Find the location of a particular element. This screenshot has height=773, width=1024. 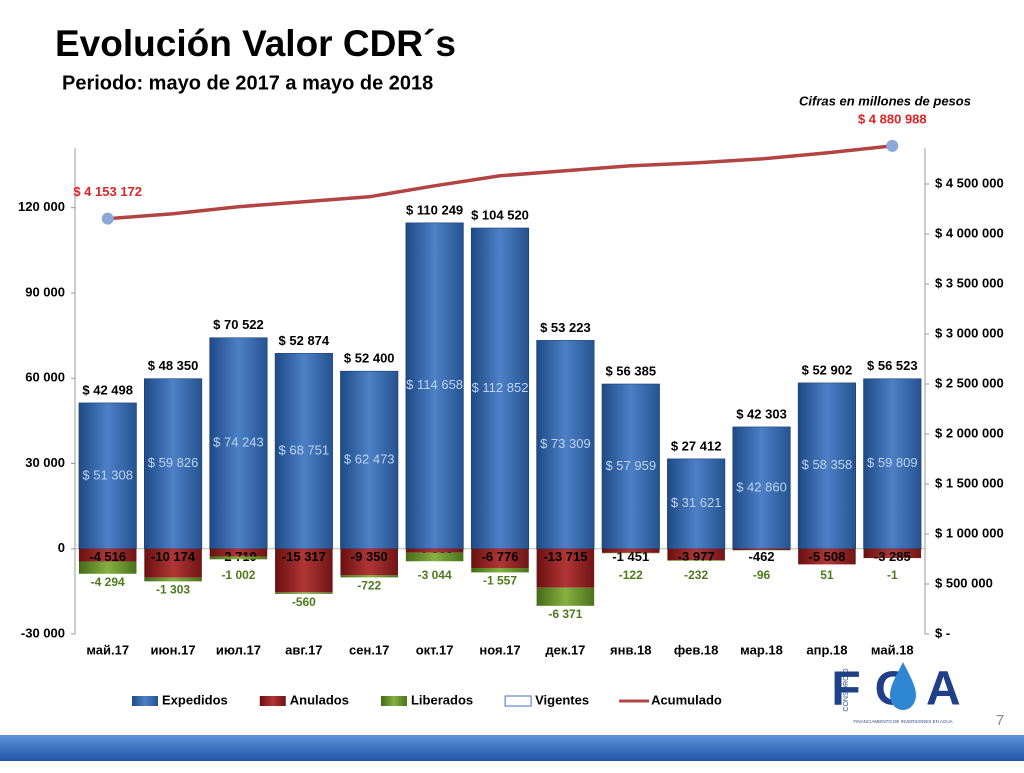

expedidos-label: $ 42 860 is located at coordinates (761, 486).